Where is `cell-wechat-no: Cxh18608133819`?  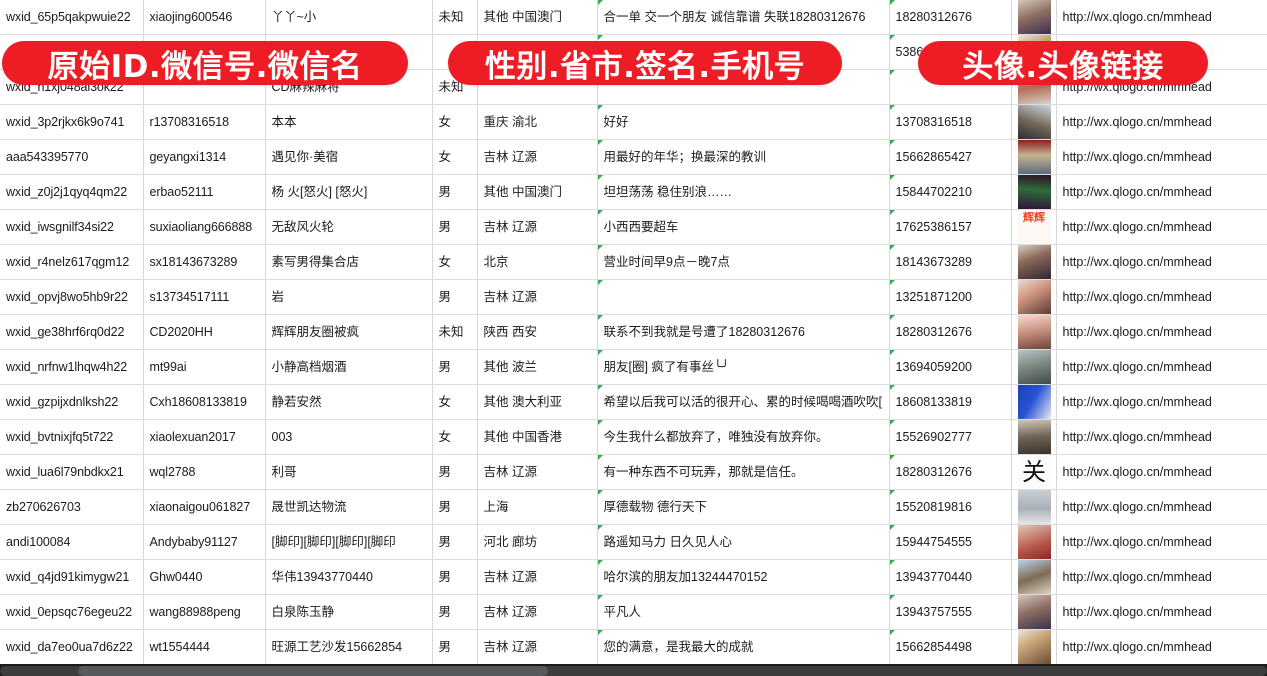
cell-wechat-no: Cxh18608133819 is located at coordinates (204, 402).